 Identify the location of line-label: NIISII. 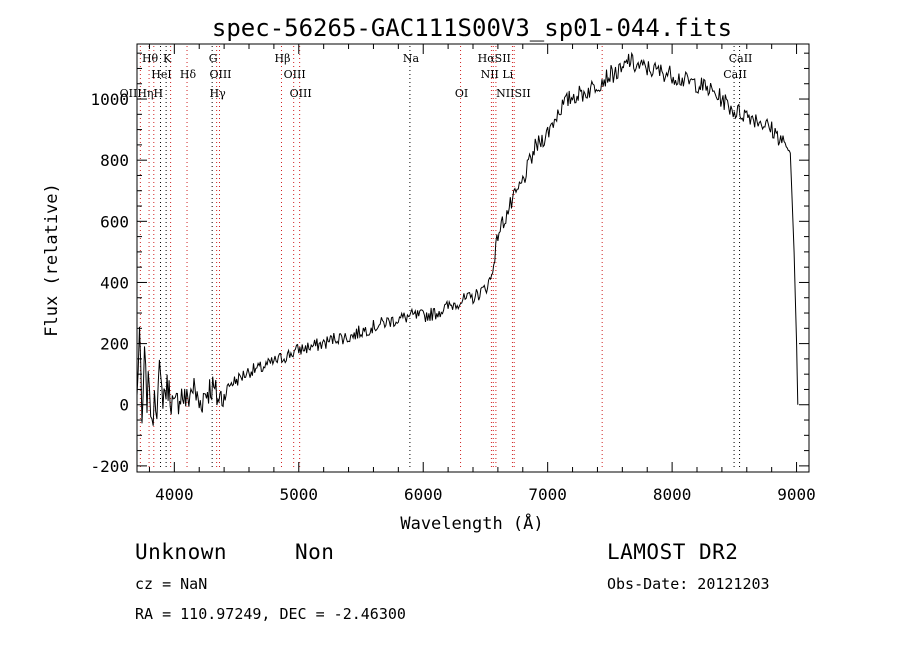
(513, 93).